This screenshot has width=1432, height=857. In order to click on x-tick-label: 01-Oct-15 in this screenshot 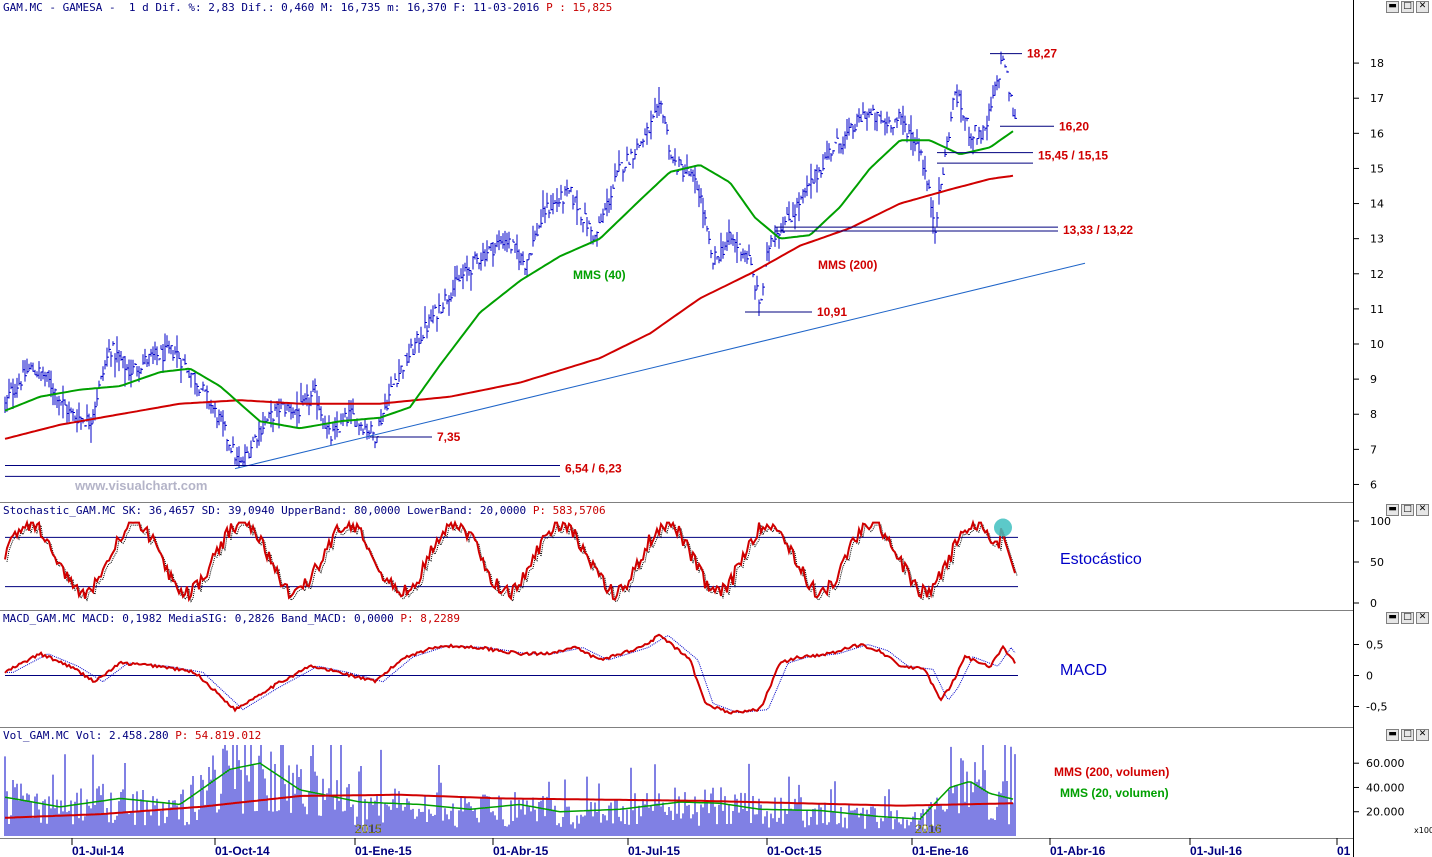, I will do `click(794, 850)`.